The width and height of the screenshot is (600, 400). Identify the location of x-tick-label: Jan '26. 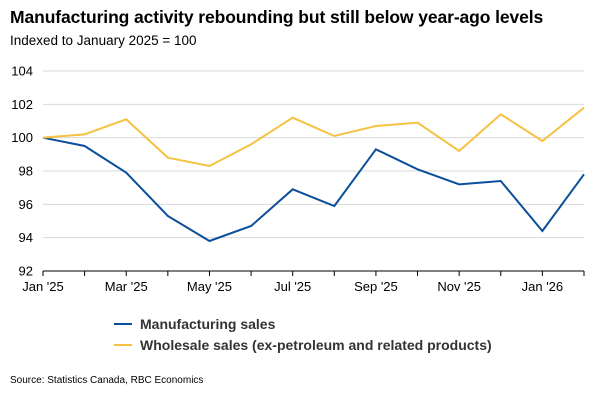
(543, 286).